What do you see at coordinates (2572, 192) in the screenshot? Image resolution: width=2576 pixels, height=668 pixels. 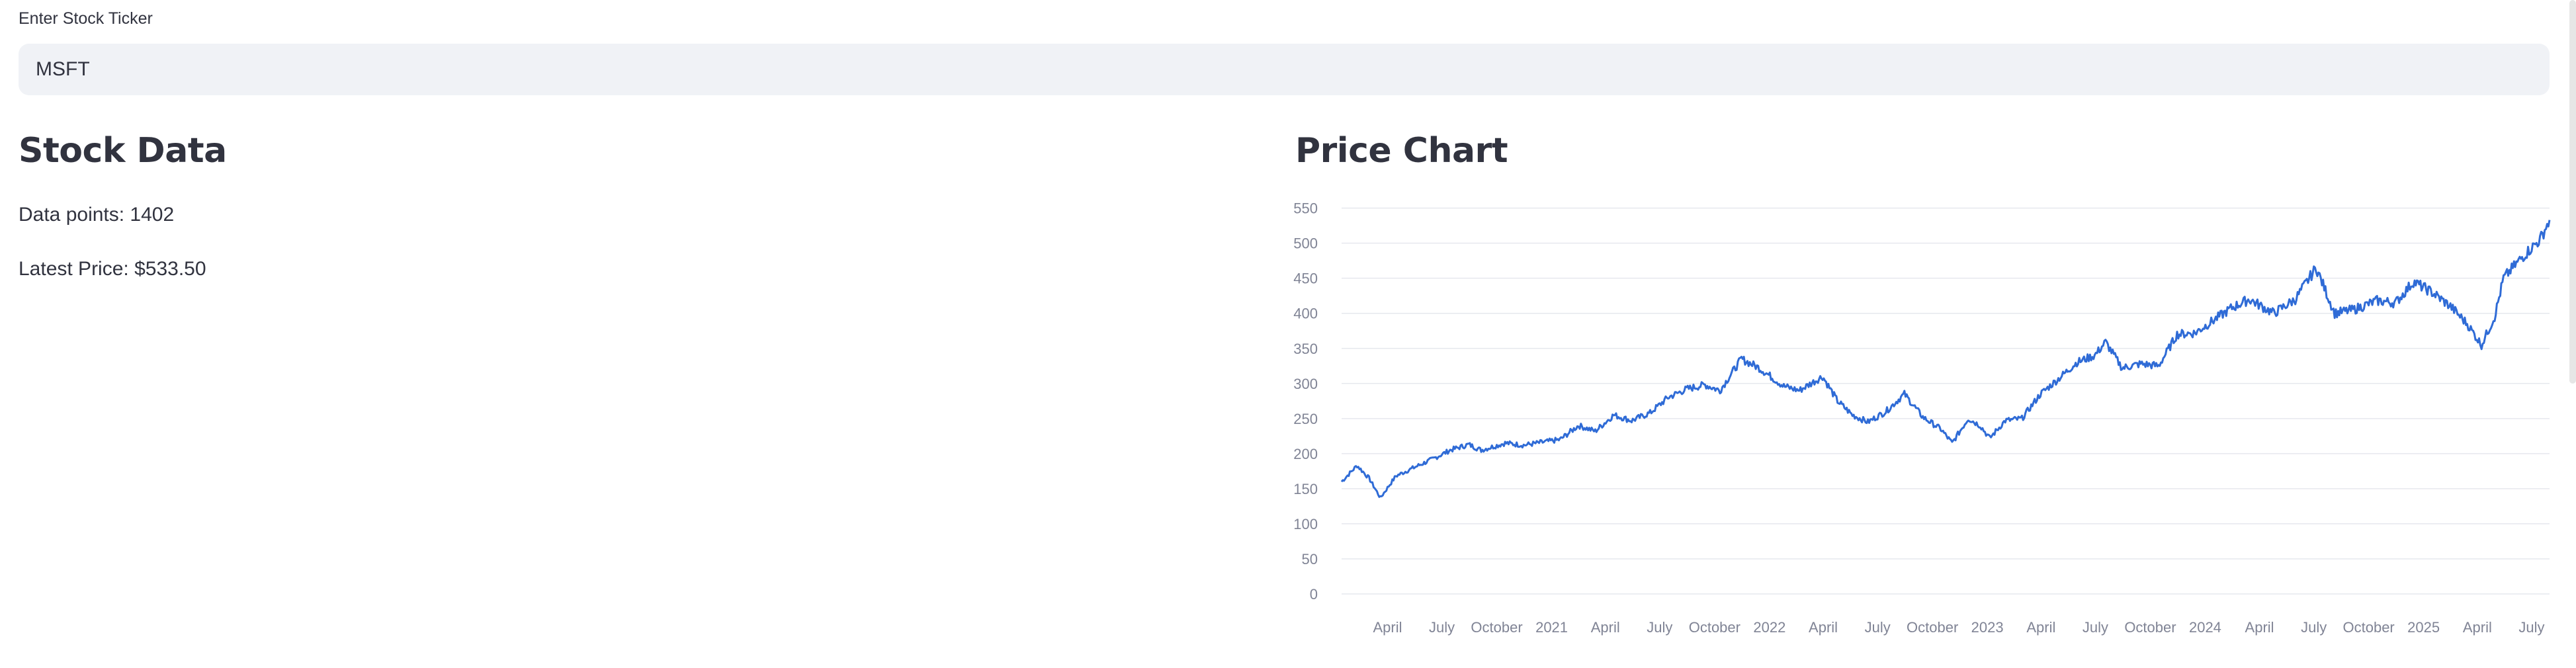 I see `page-scrollbar` at bounding box center [2572, 192].